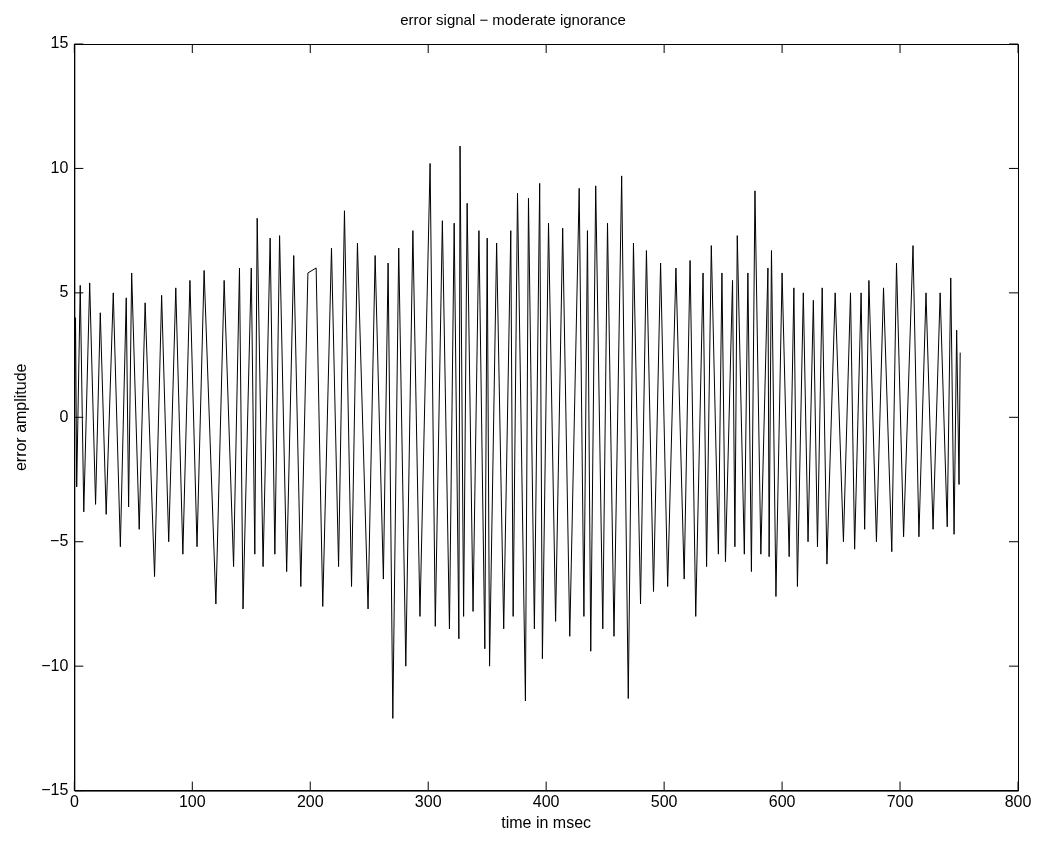 The image size is (1040, 841). Describe the element at coordinates (64, 292) in the screenshot. I see `y-tick-label: 5` at that location.